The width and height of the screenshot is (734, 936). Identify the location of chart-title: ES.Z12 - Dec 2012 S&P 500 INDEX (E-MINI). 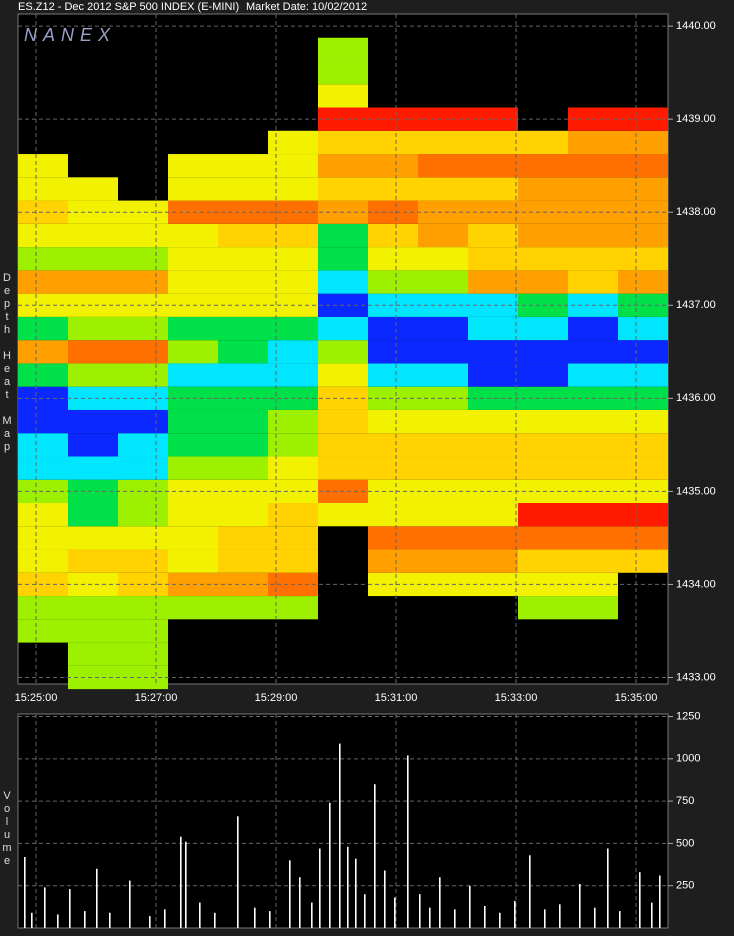
(128, 7).